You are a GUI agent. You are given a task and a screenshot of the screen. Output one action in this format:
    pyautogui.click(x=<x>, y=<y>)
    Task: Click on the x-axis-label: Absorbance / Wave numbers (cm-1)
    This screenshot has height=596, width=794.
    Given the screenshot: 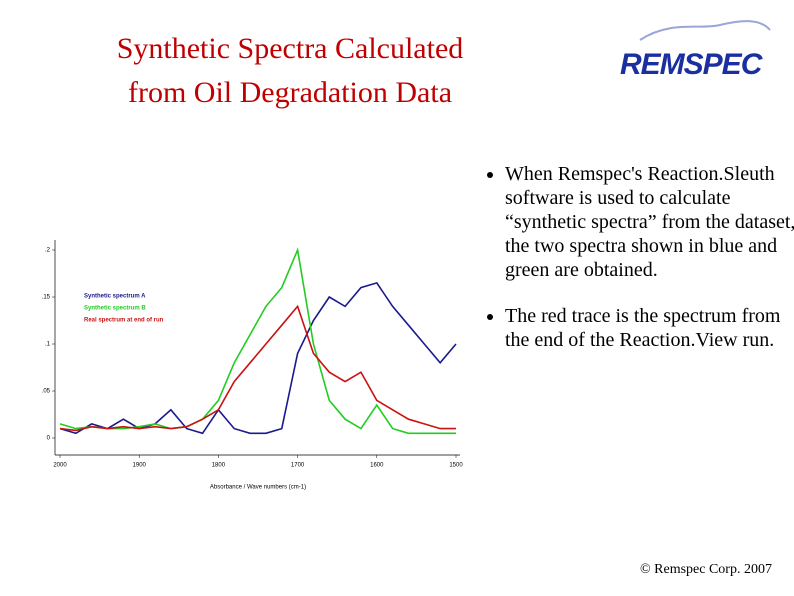 What is the action you would take?
    pyautogui.click(x=258, y=488)
    